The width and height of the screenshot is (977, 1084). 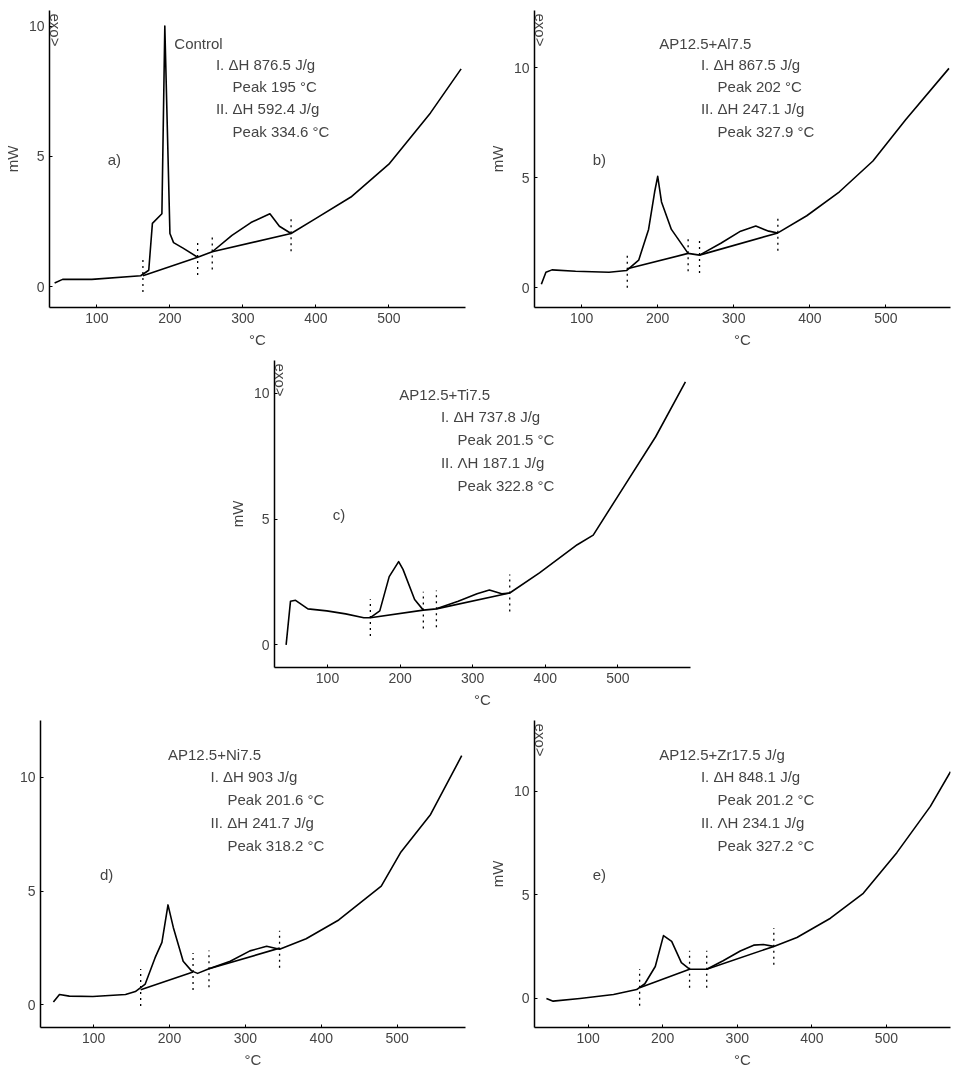 I want to click on annotation: I. ΔH 737.8 J/g, so click(x=490, y=416).